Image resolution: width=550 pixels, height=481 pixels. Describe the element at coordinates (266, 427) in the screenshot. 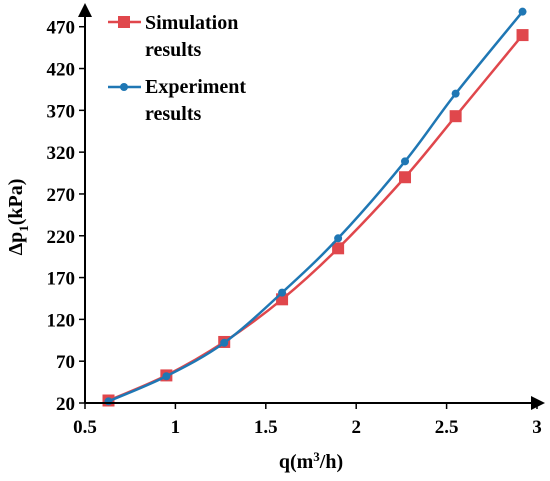

I see `x-tick-label: 1.5` at that location.